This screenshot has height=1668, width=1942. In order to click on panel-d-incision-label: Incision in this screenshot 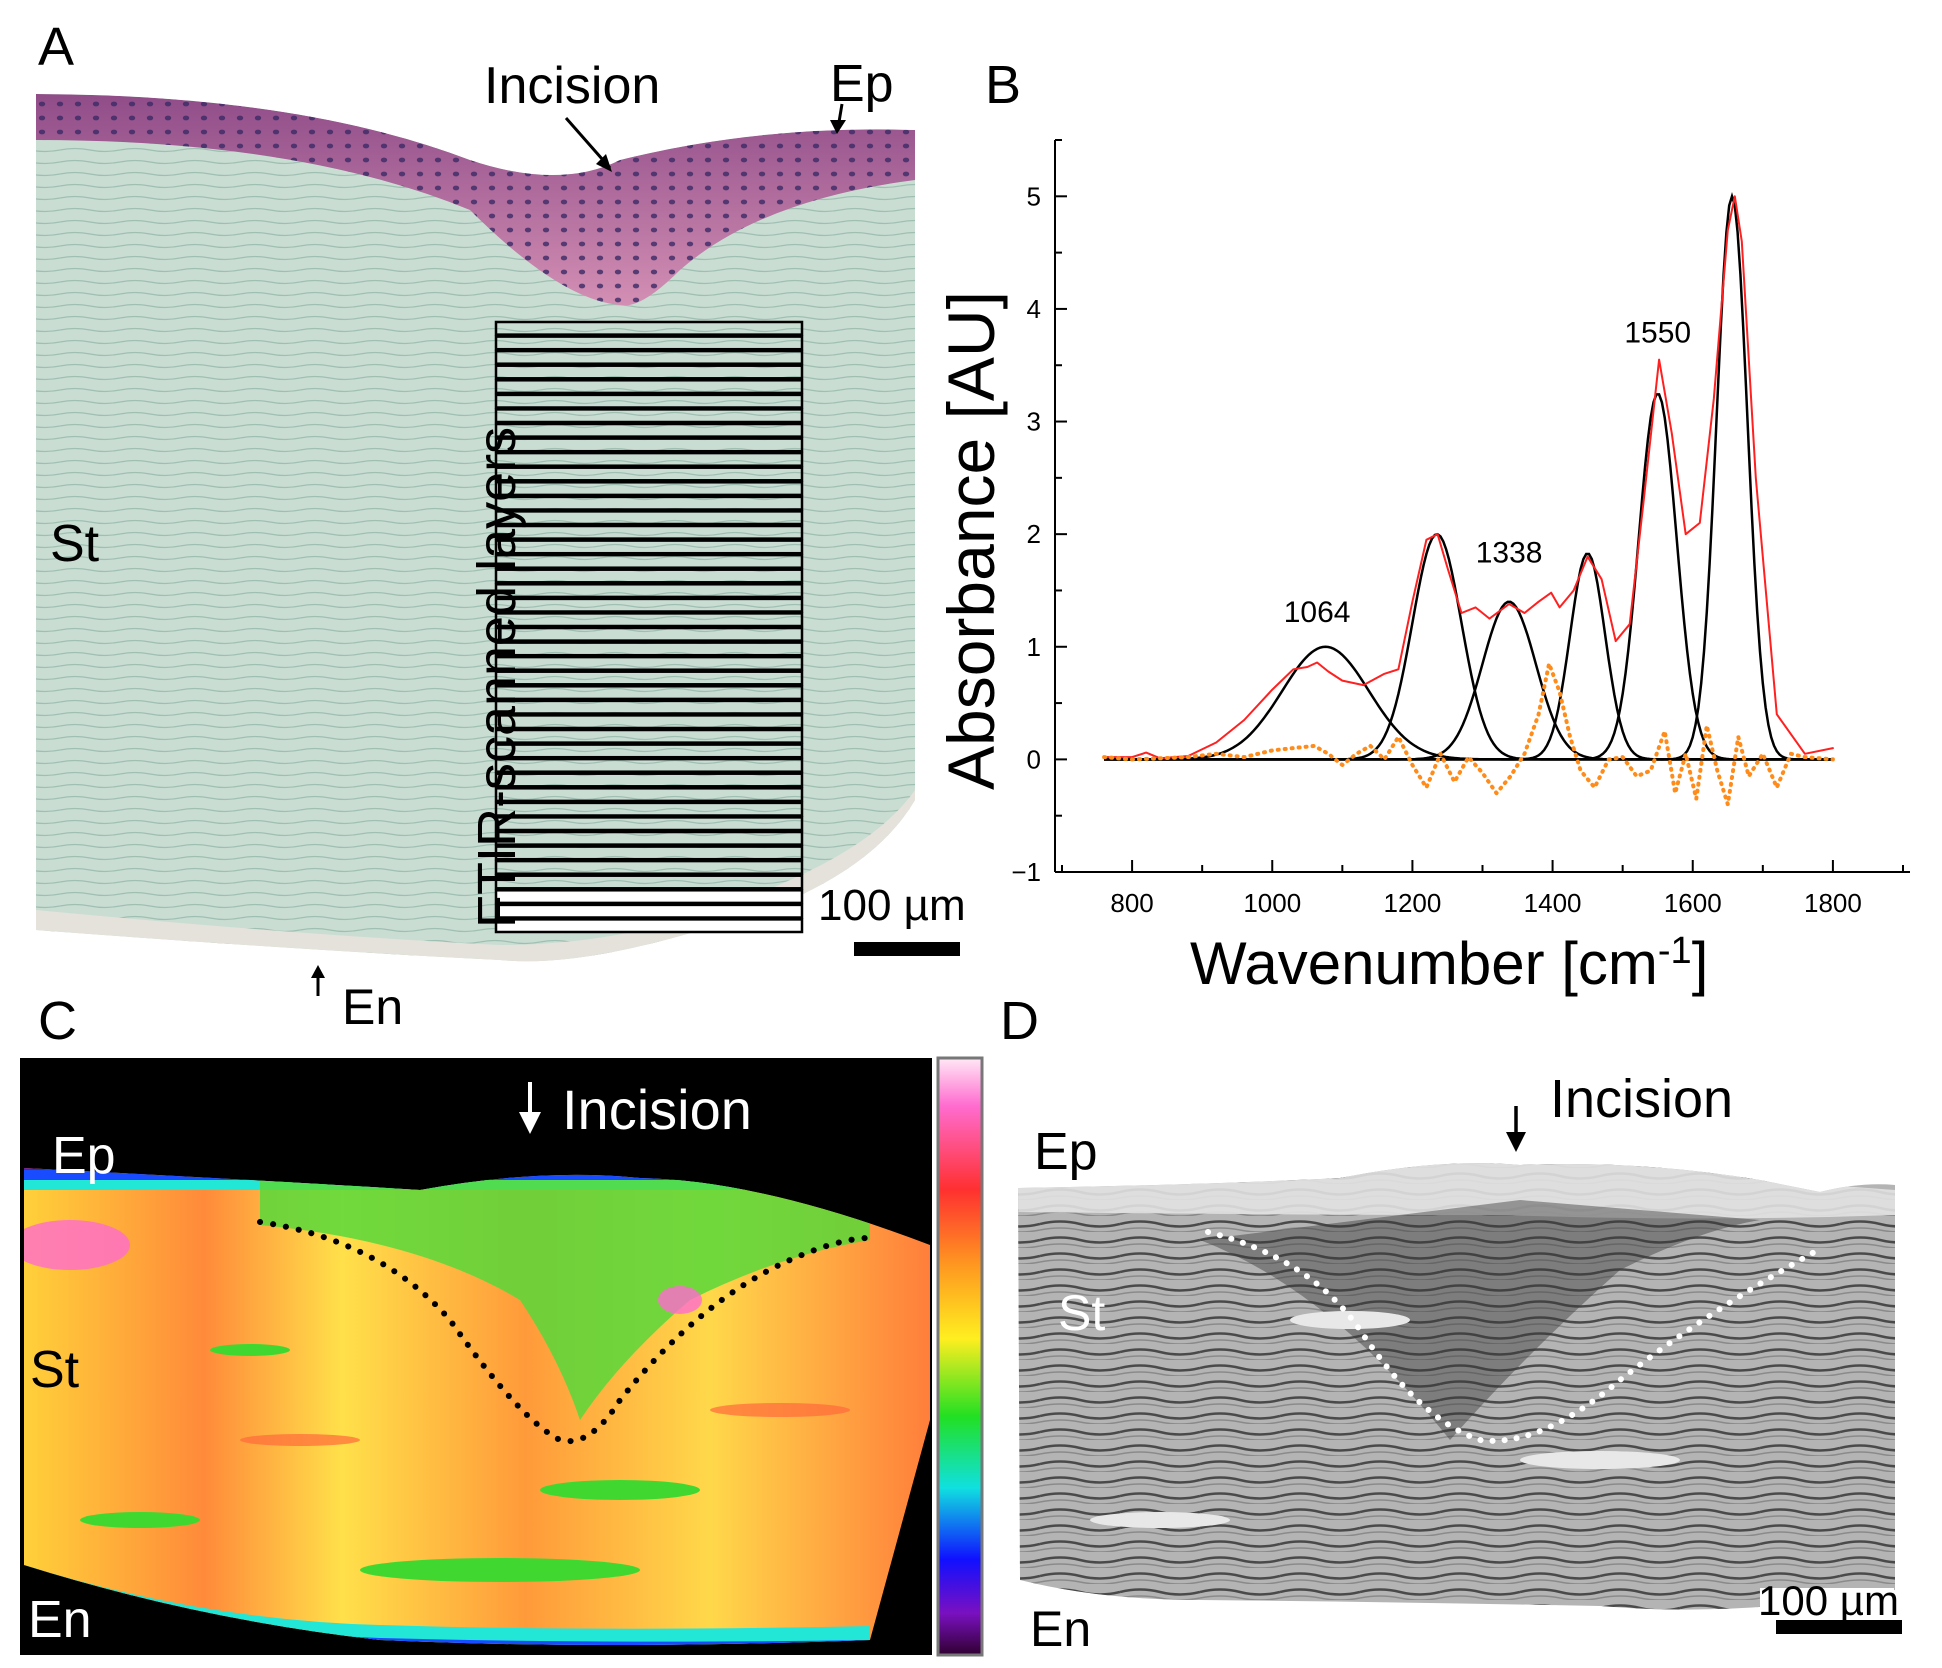, I will do `click(1642, 1099)`.